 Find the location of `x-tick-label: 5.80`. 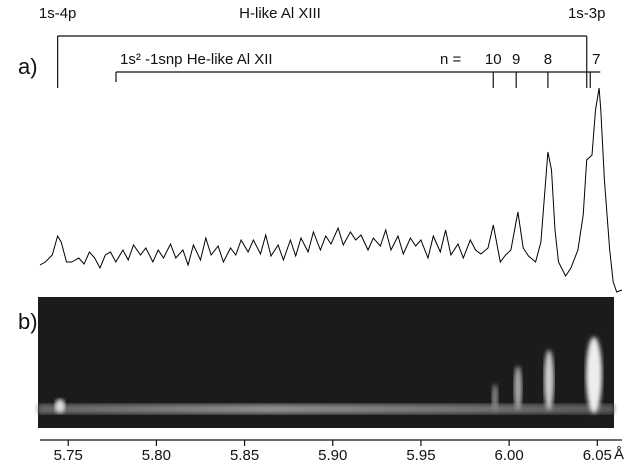

x-tick-label: 5.80 is located at coordinates (156, 455).